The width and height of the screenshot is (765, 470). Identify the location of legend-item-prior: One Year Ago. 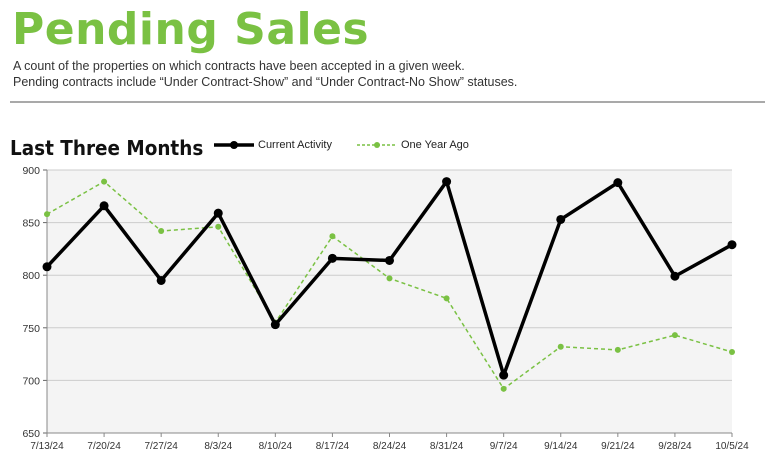
(412, 145).